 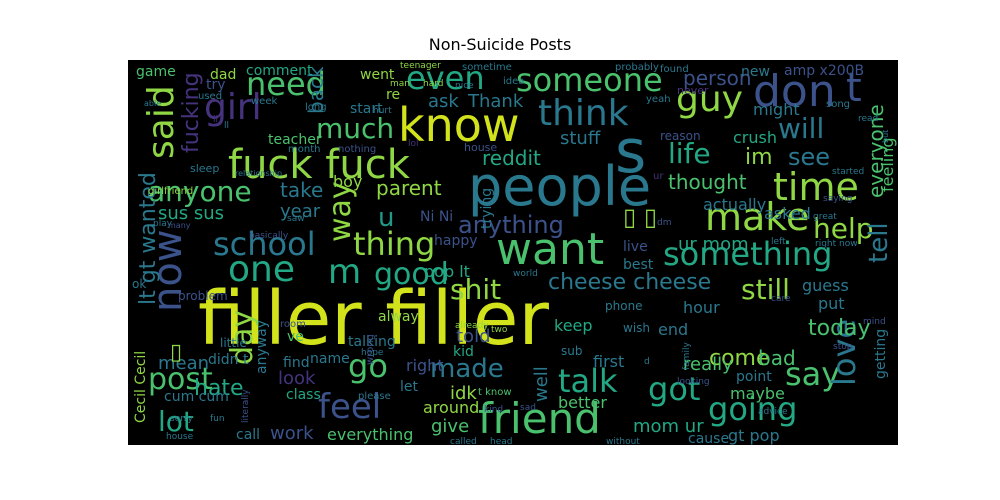 I want to click on word-one: one, so click(x=261, y=269).